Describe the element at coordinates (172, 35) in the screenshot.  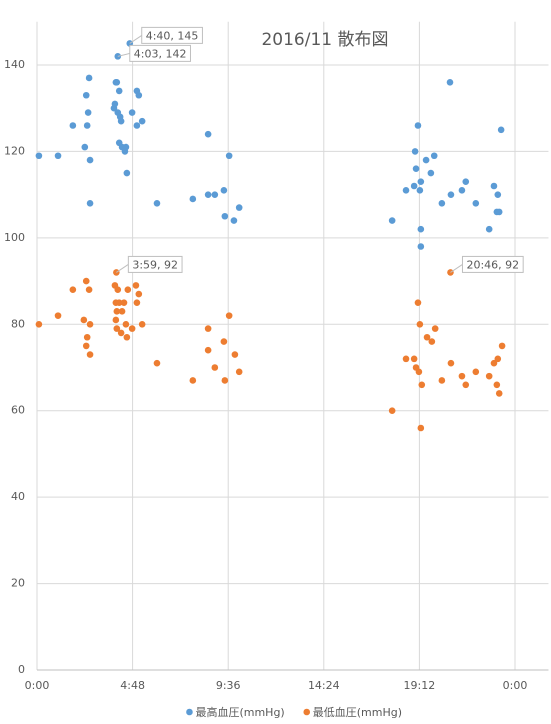
I see `data-label: 4:40, 145` at that location.